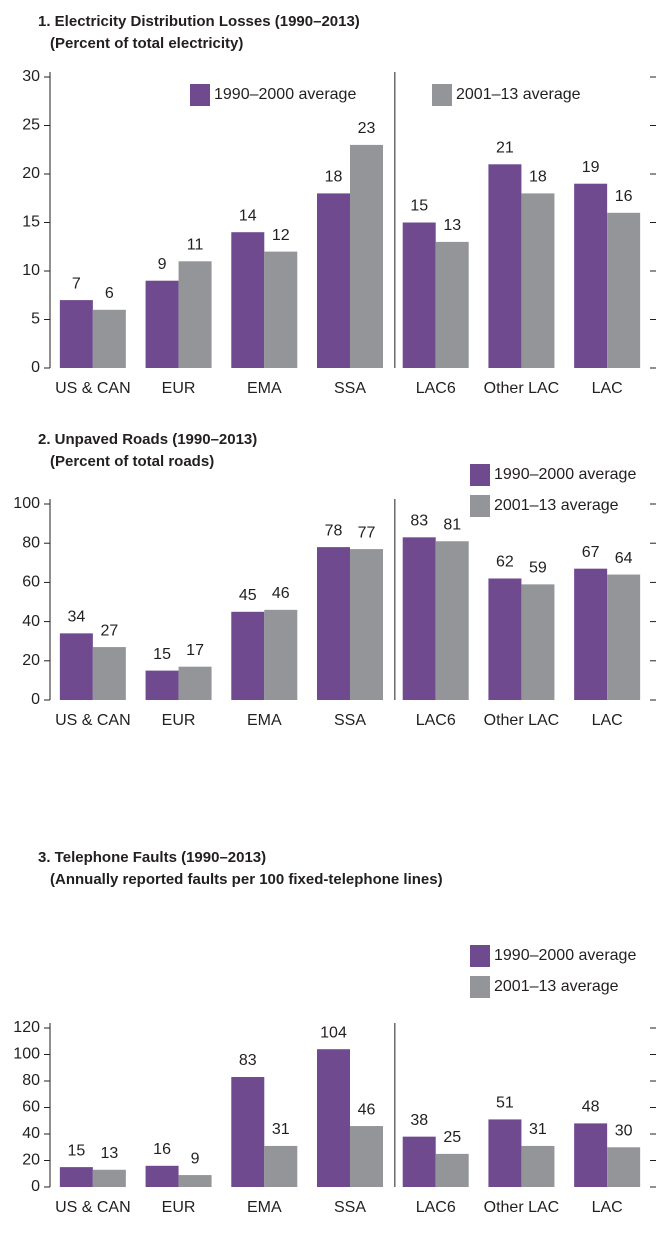 The width and height of the screenshot is (664, 1241). Describe the element at coordinates (132, 461) in the screenshot. I see `chart-subtitle: (Percent of total roads)` at that location.